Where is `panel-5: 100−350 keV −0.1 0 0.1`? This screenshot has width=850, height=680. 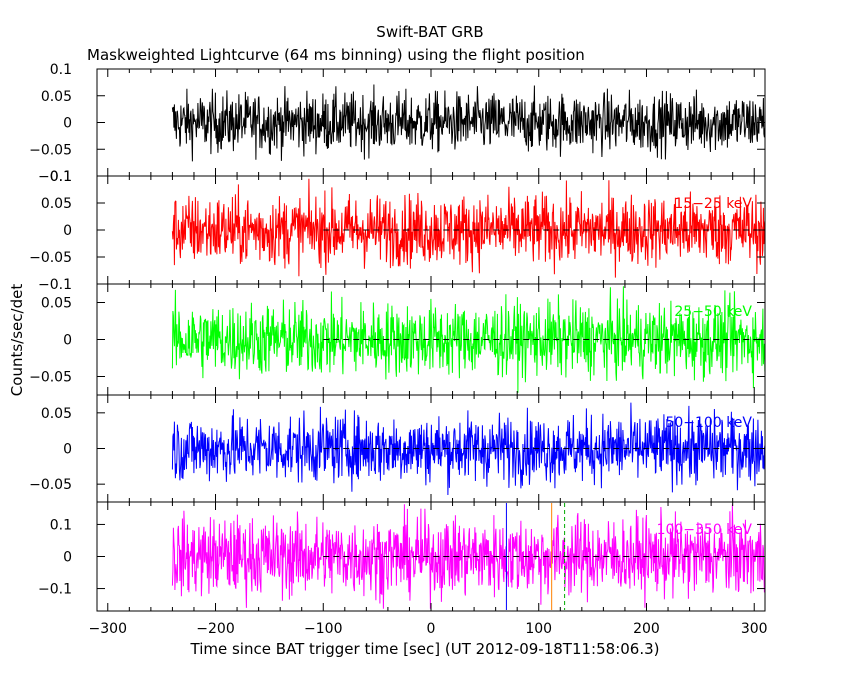 panel-5: 100−350 keV −0.1 0 0.1 is located at coordinates (402, 556).